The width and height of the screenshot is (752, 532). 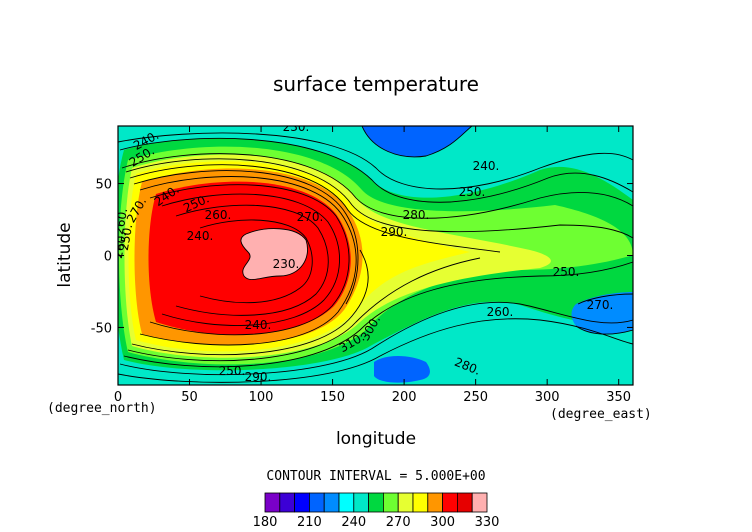 What do you see at coordinates (618, 397) in the screenshot?
I see `x-tick-label: 350` at bounding box center [618, 397].